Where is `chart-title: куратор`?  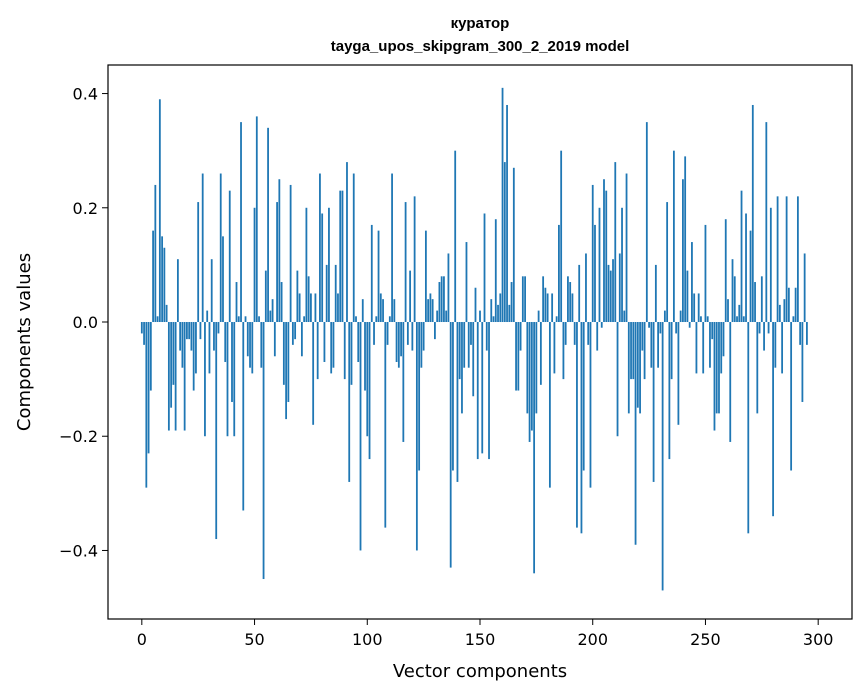 chart-title: куратор is located at coordinates (480, 23).